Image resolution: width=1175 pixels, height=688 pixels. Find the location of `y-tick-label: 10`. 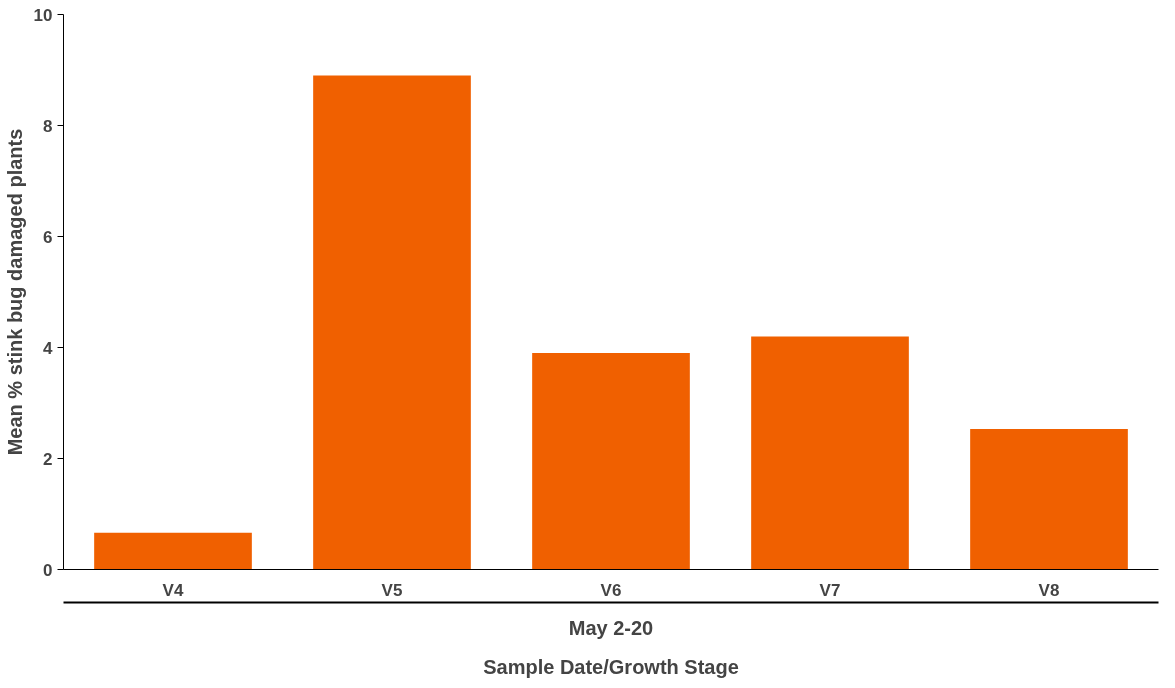

y-tick-label: 10 is located at coordinates (43, 15).